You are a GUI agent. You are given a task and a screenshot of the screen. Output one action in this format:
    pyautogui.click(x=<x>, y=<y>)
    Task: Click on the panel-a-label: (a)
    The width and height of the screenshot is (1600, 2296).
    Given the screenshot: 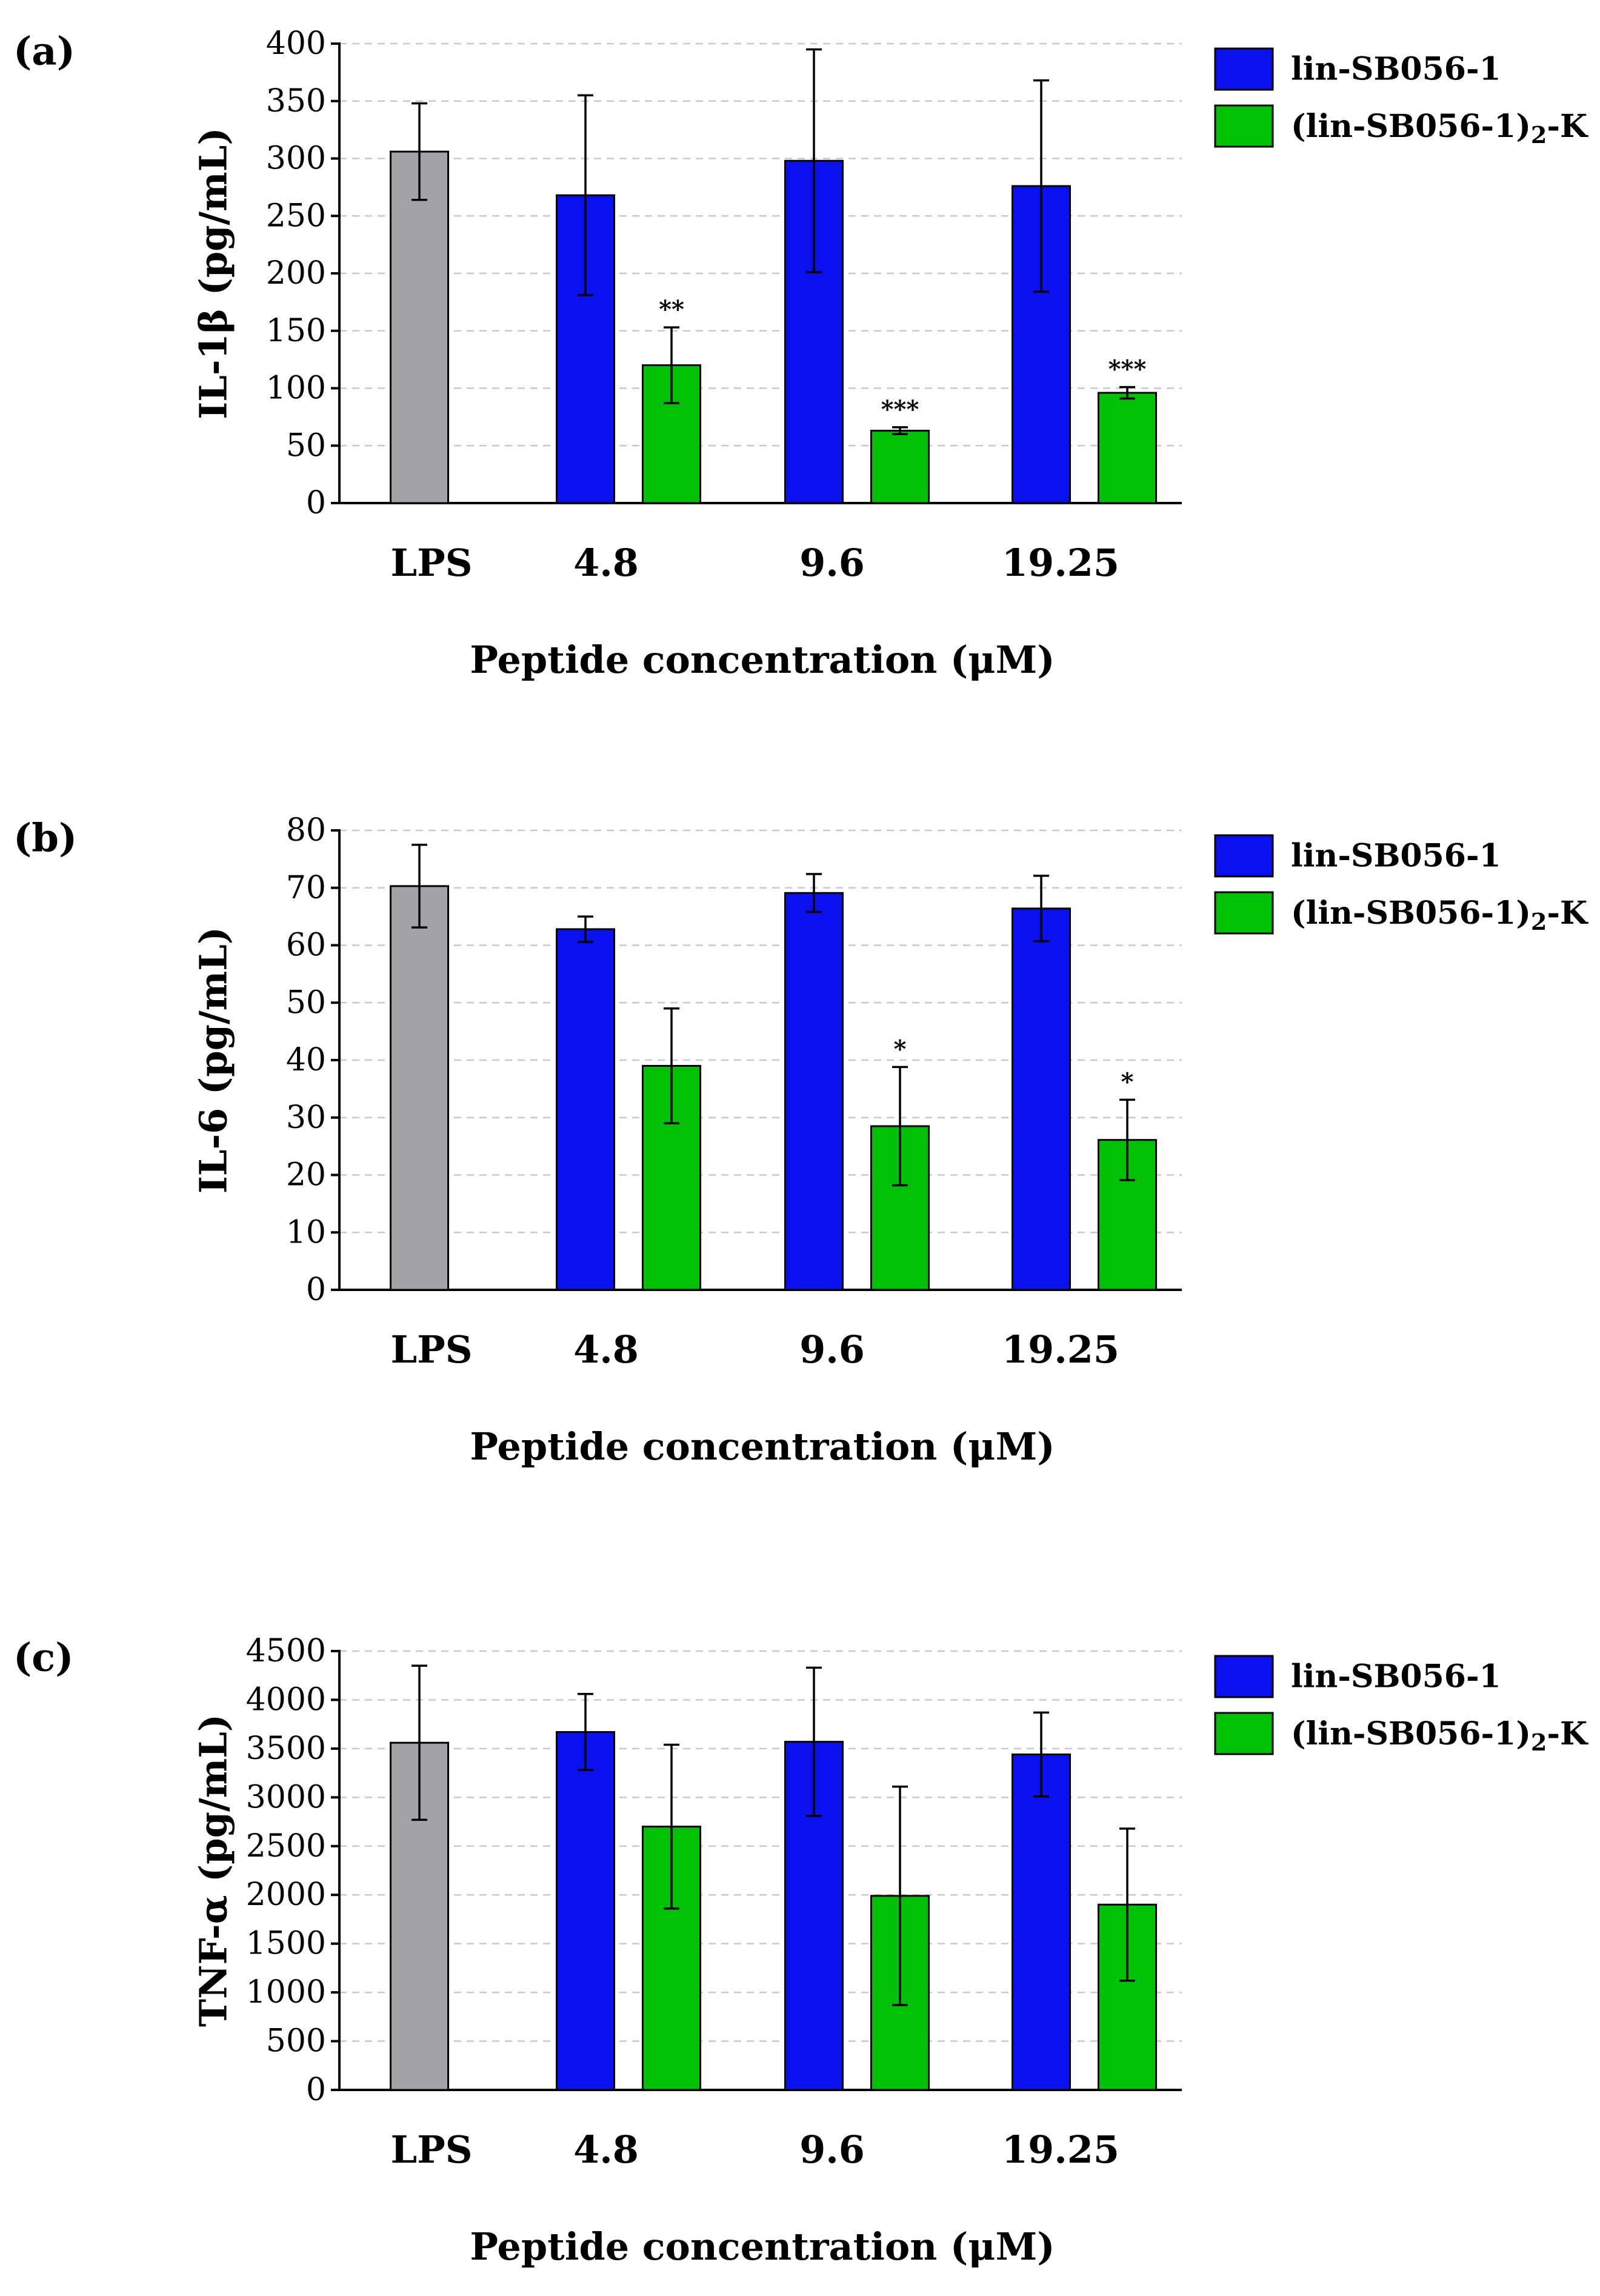 What is the action you would take?
    pyautogui.click(x=44, y=52)
    